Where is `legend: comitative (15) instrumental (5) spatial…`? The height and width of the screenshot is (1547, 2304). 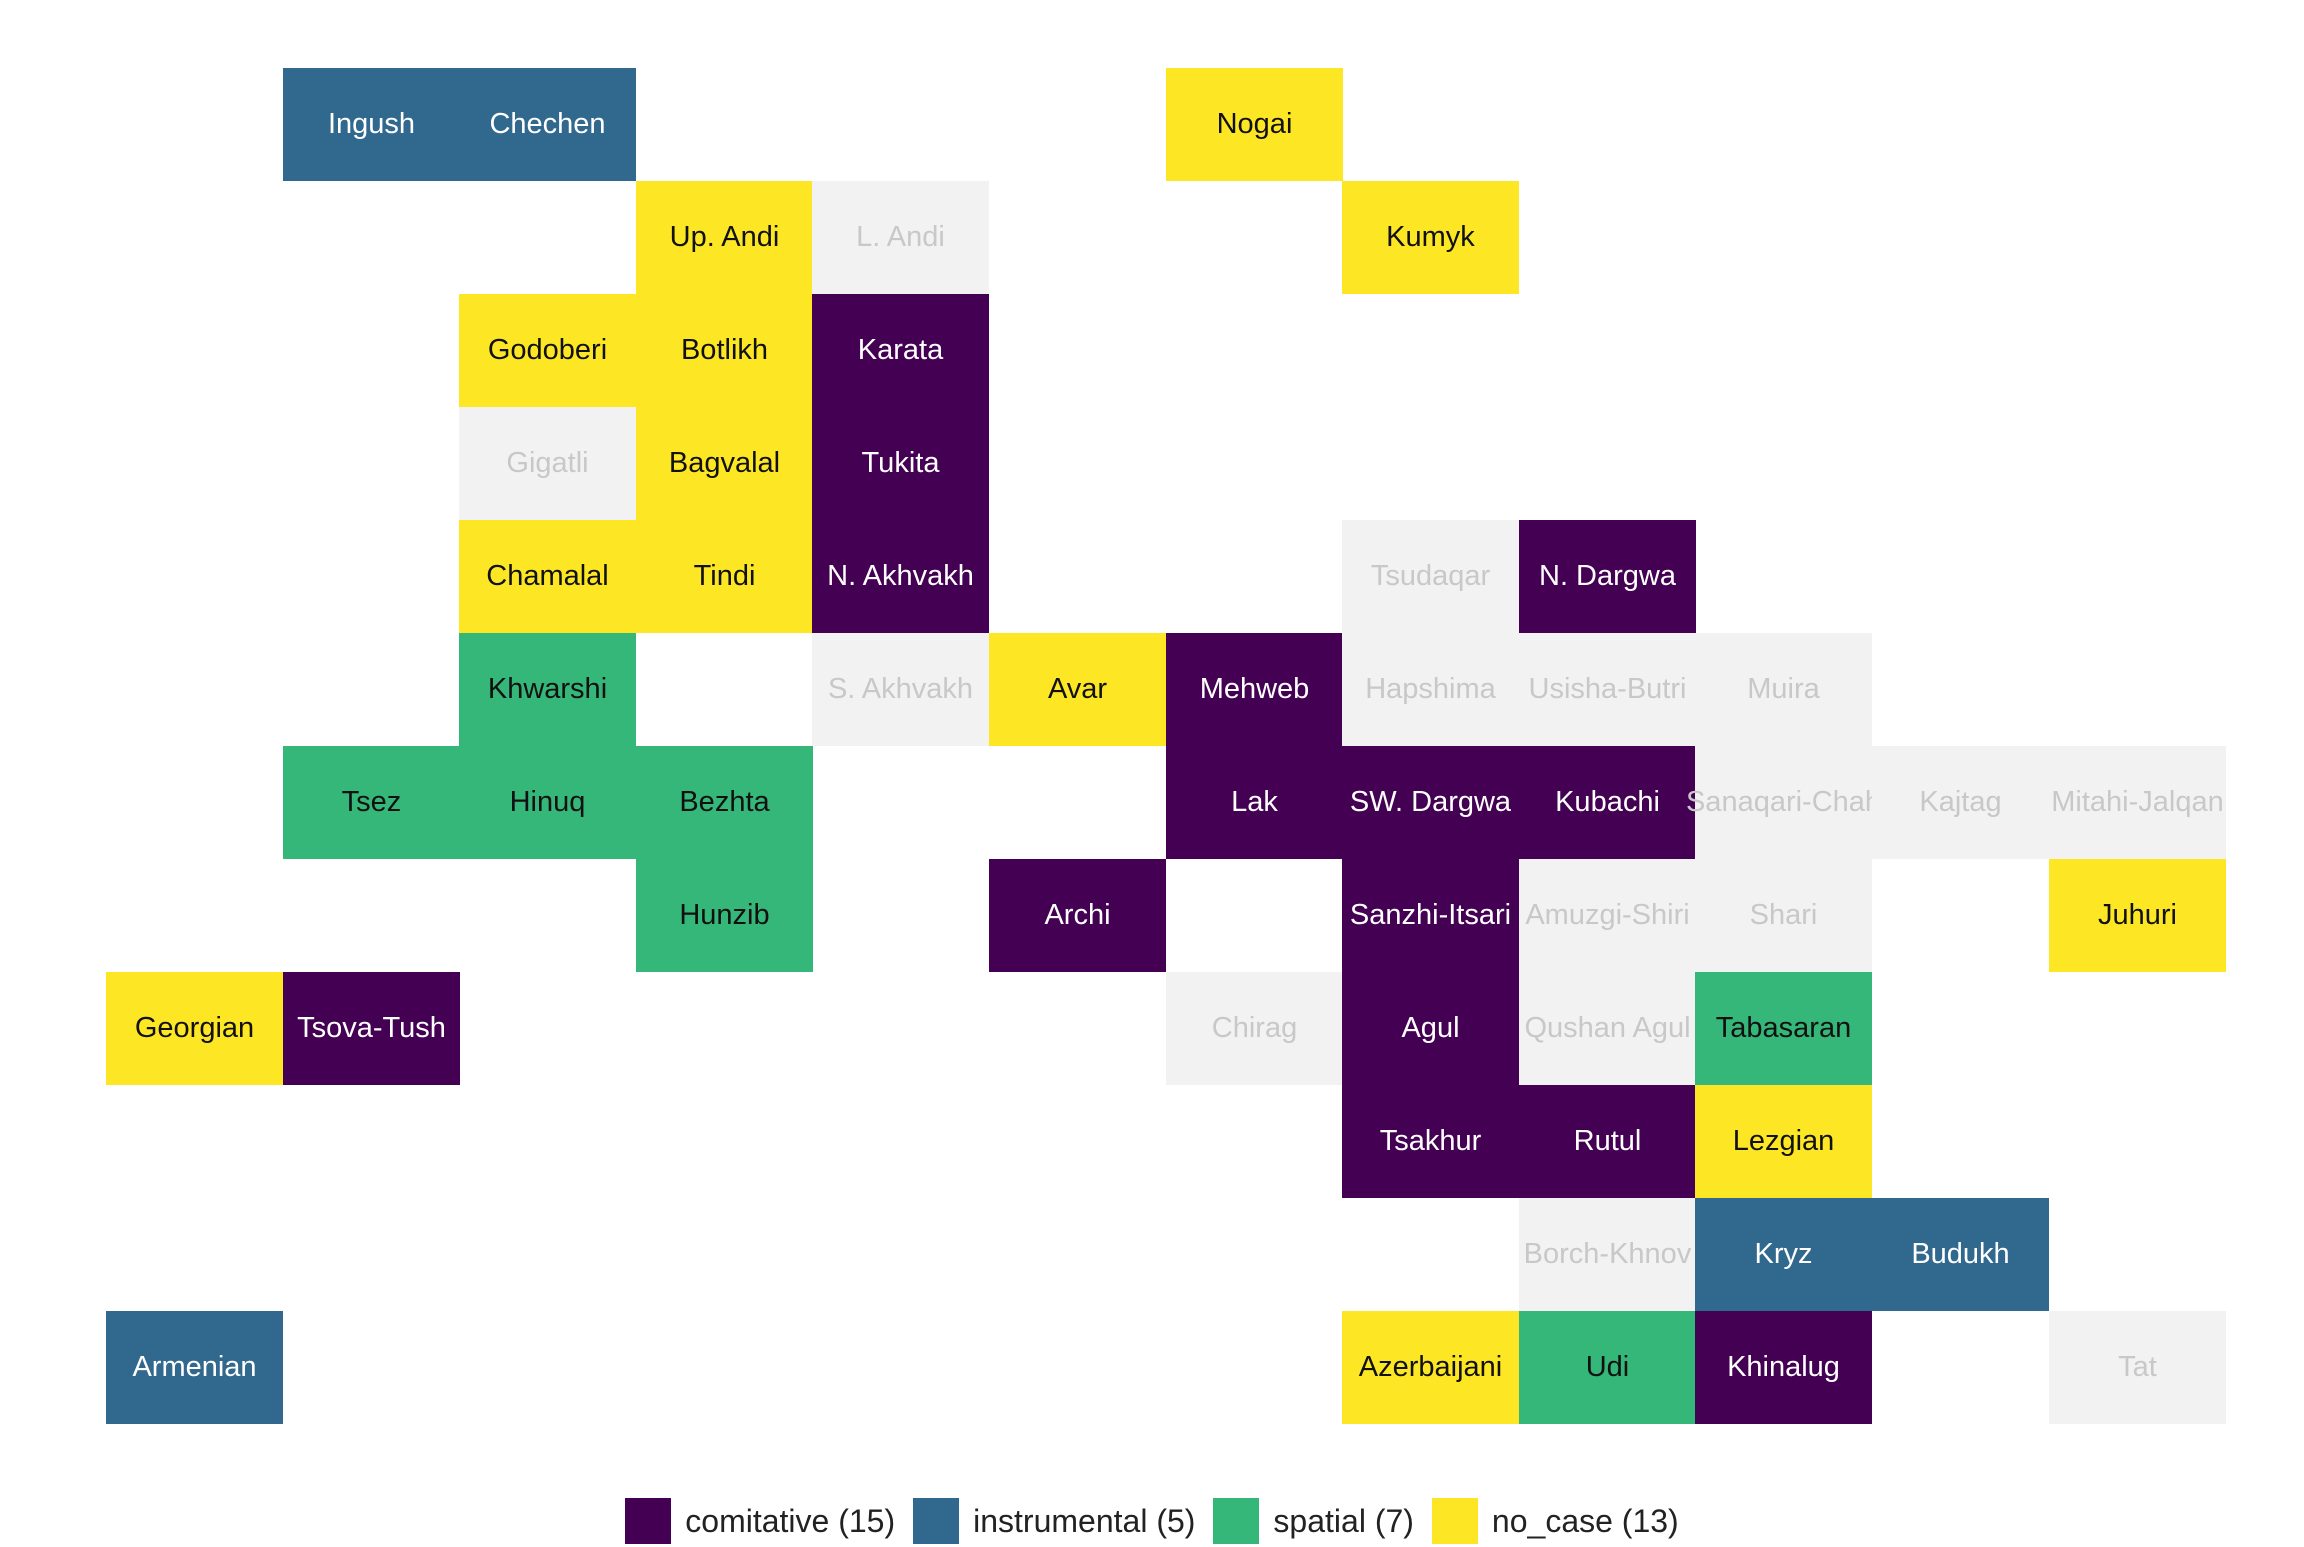 legend: comitative (15) instrumental (5) spatial… is located at coordinates (1152, 1521).